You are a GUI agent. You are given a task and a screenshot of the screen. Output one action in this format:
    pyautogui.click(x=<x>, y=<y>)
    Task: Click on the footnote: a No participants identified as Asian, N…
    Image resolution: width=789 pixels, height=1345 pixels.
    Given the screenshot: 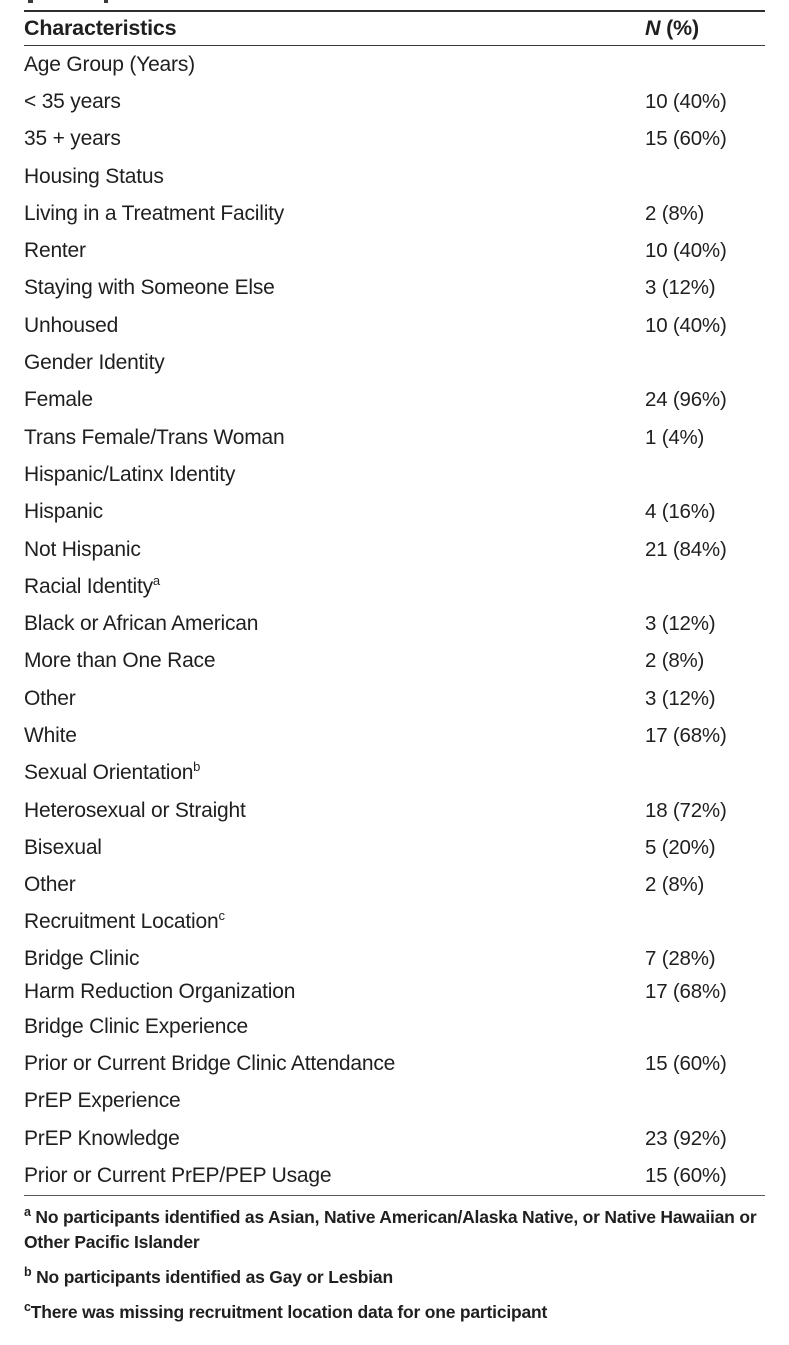 What is the action you would take?
    pyautogui.click(x=390, y=1228)
    